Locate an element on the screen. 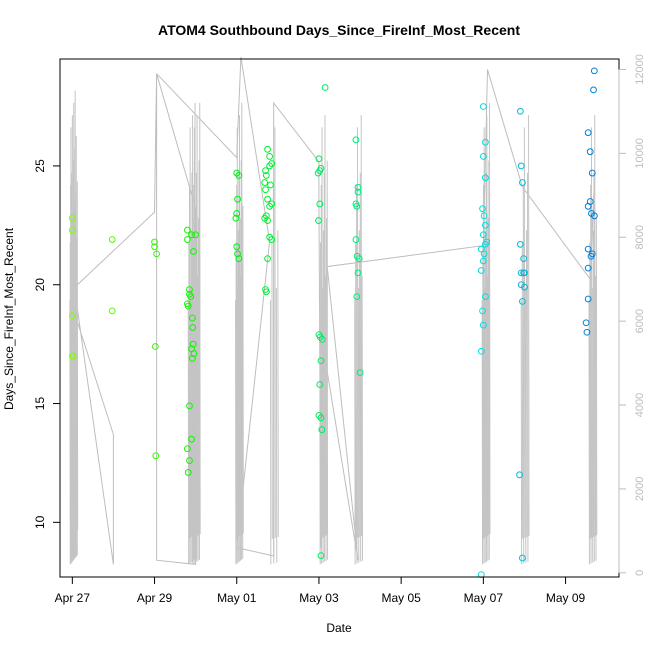  y-tick-label: 25 is located at coordinates (40, 166).